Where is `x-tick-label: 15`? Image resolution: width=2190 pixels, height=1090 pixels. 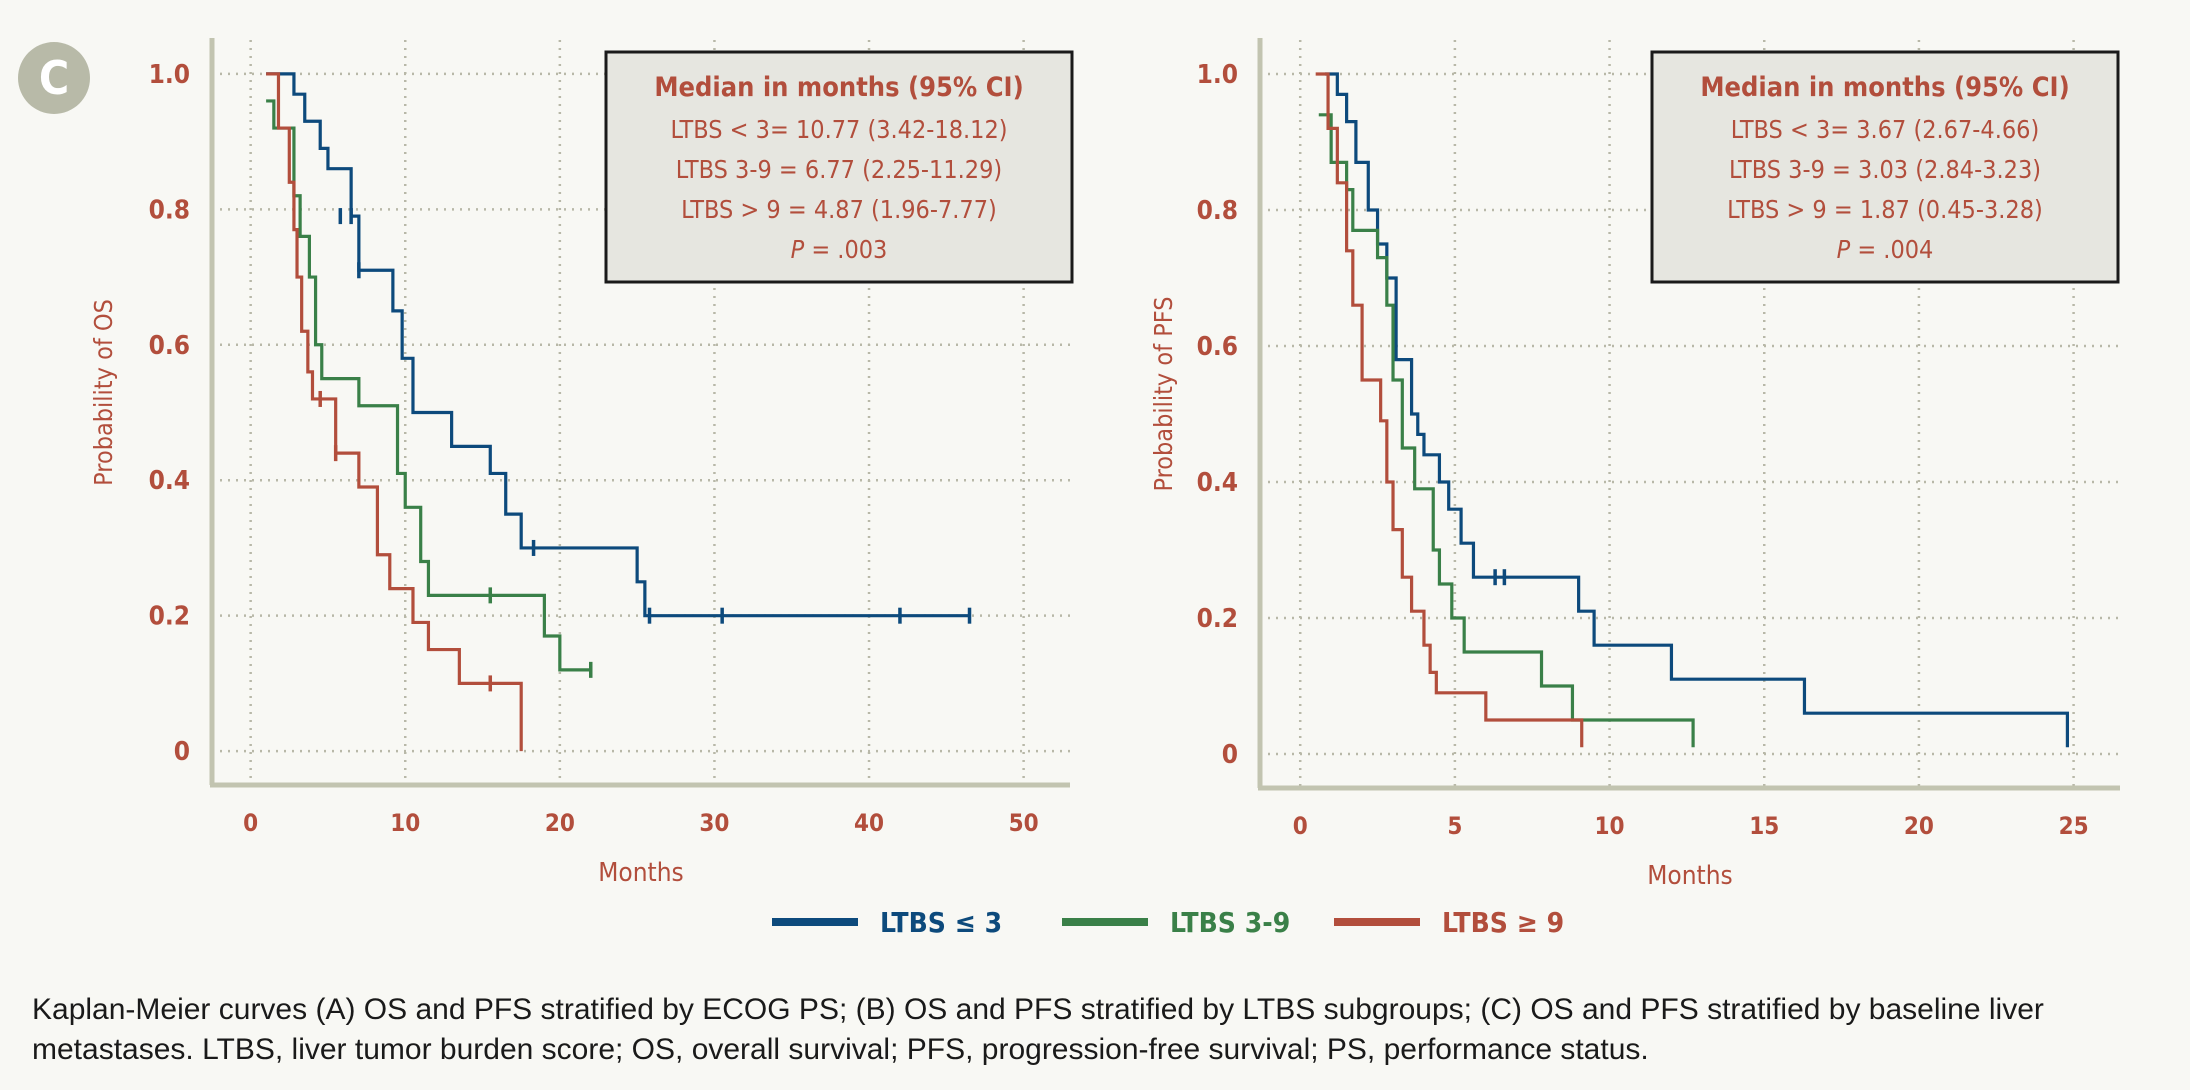 x-tick-label: 15 is located at coordinates (1764, 826).